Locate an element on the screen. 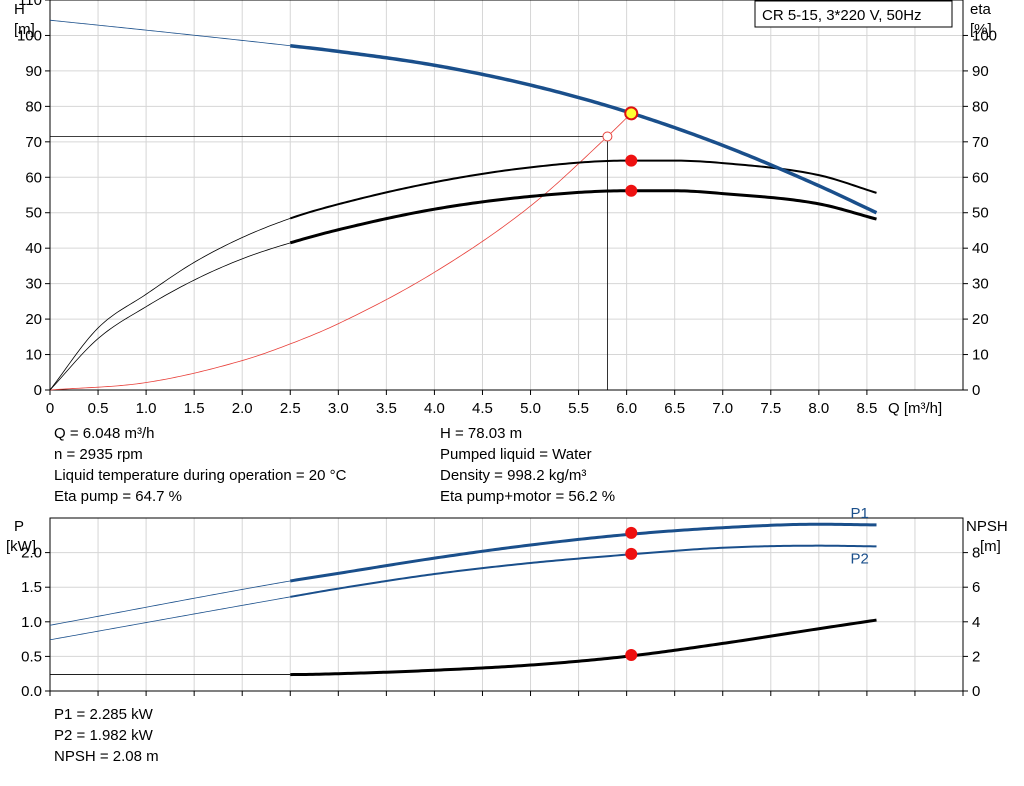 Image resolution: width=1024 pixels, height=786 pixels. reference-point is located at coordinates (607, 136).